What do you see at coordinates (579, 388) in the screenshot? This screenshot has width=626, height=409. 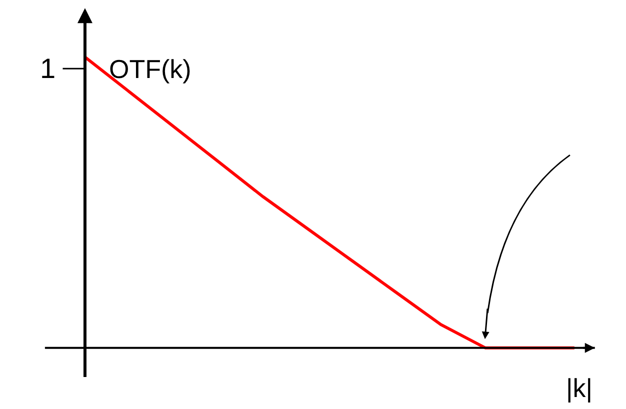 I see `x-axis-title: |k|` at bounding box center [579, 388].